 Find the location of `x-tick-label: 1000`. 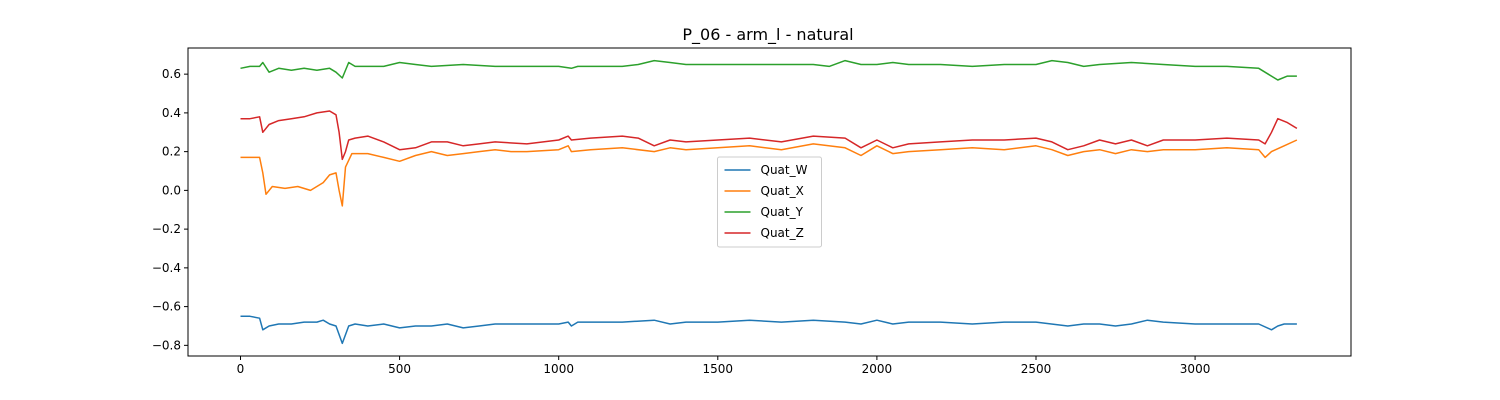

x-tick-label: 1000 is located at coordinates (558, 369).